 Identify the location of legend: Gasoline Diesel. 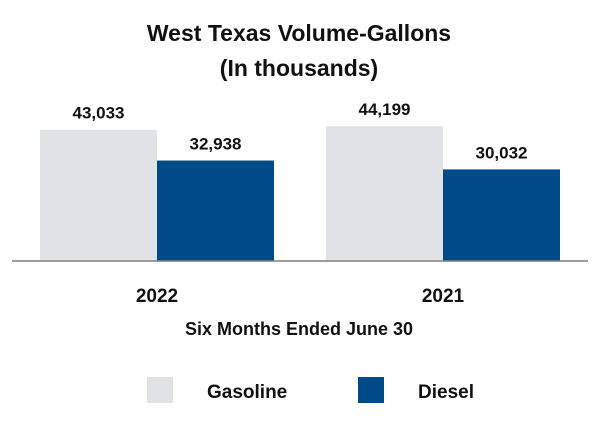
(310, 390).